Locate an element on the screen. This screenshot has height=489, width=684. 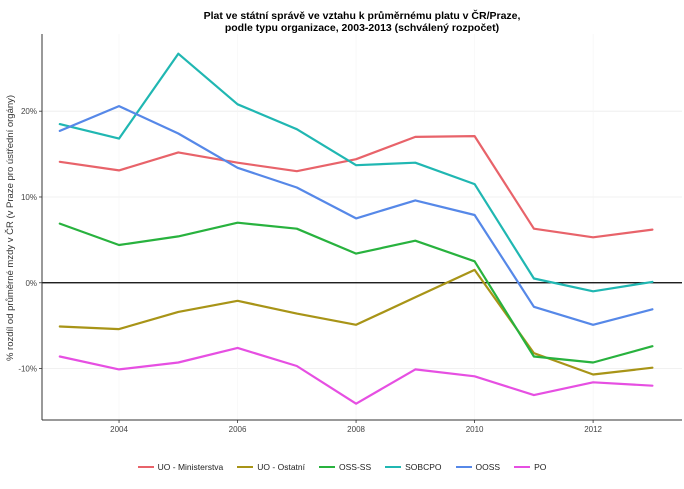
legend-item: OOSS is located at coordinates (478, 467).